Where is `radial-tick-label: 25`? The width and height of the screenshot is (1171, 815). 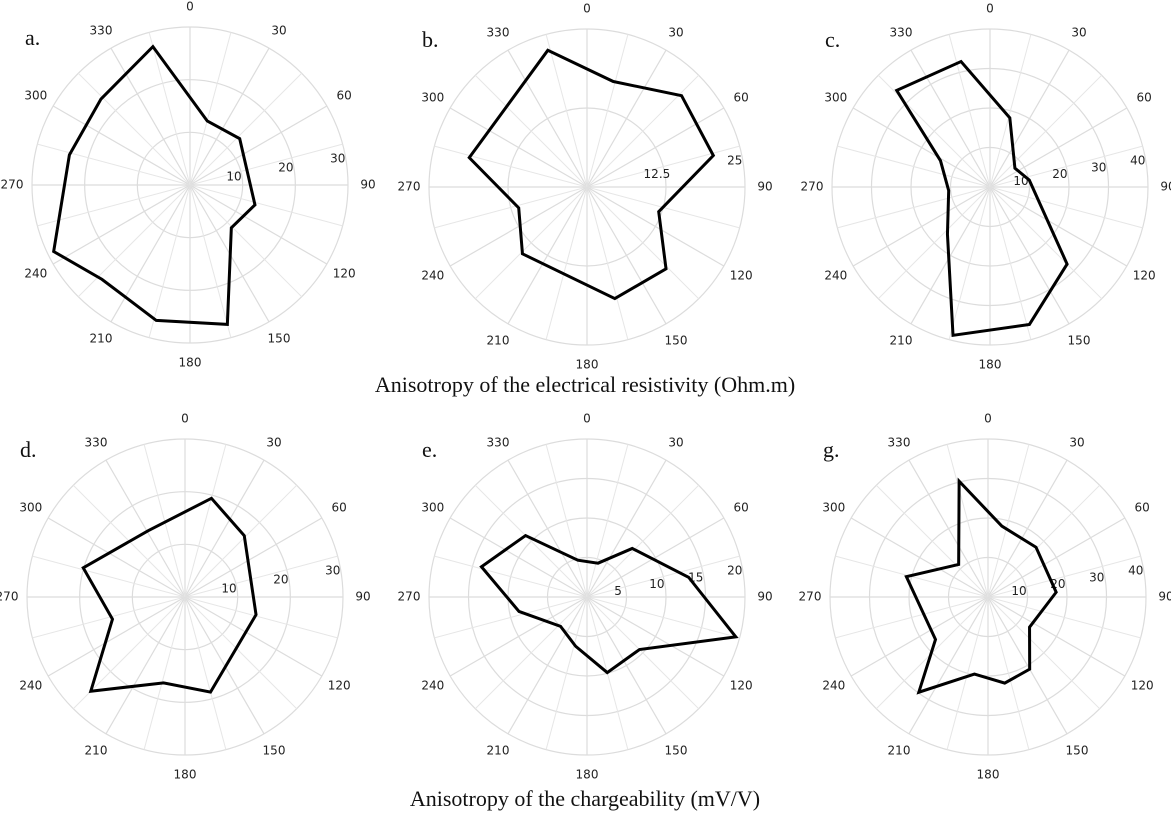 radial-tick-label: 25 is located at coordinates (734, 160).